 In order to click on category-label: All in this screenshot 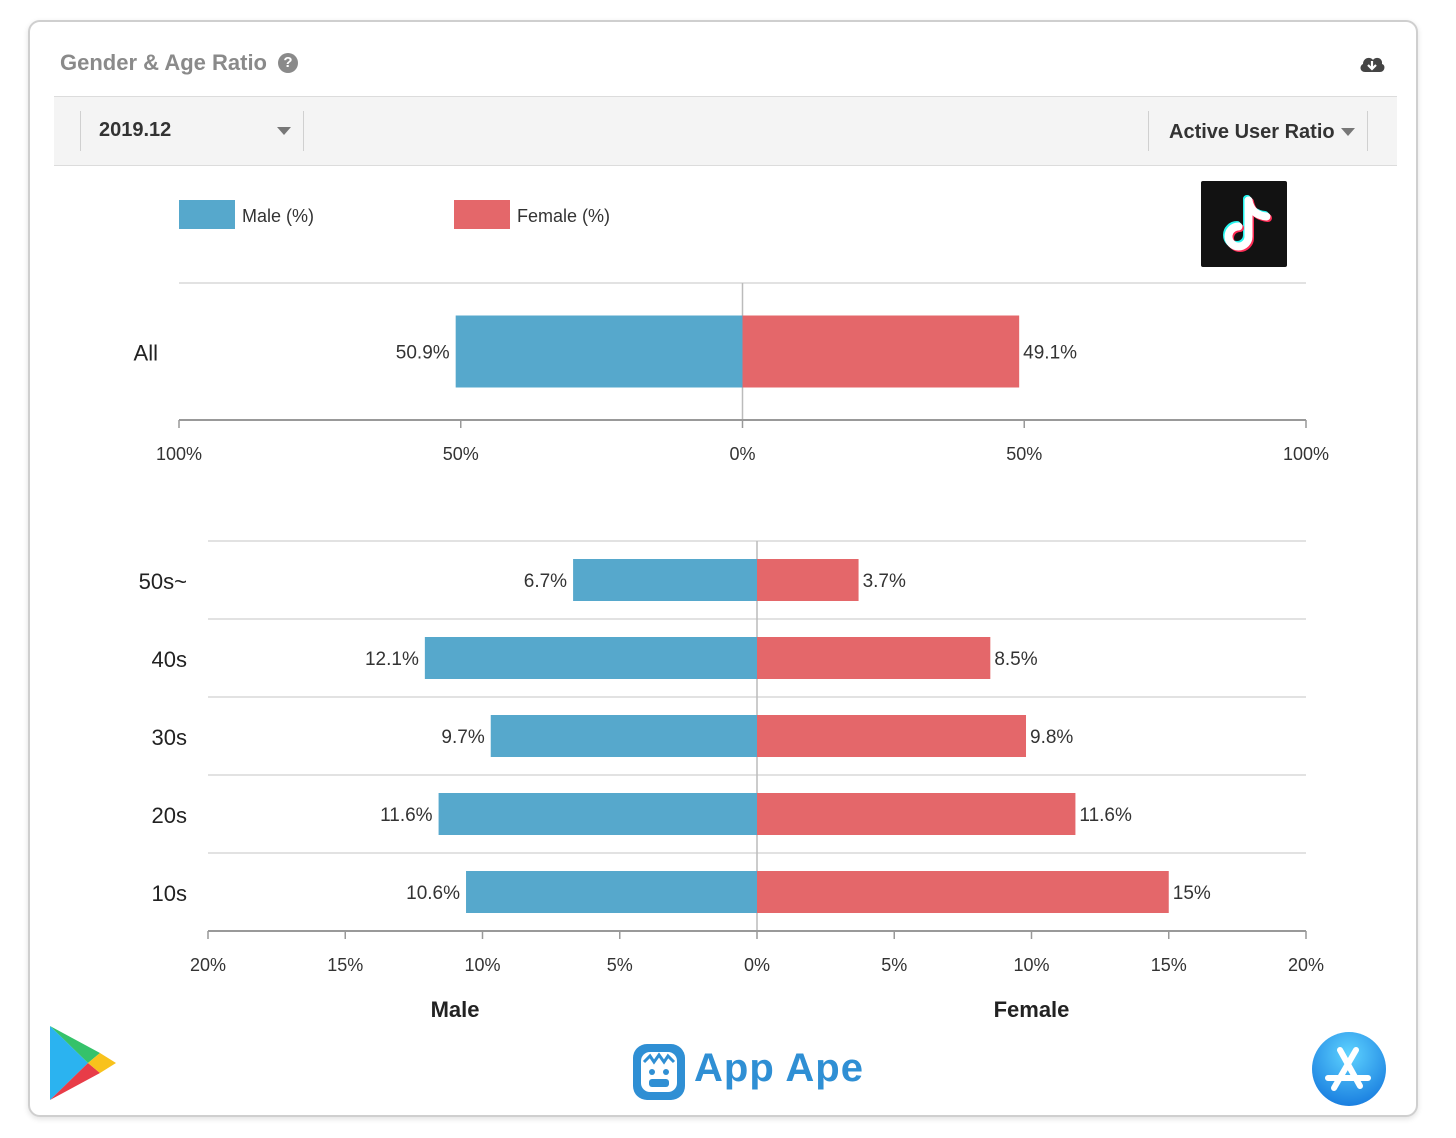, I will do `click(146, 353)`.